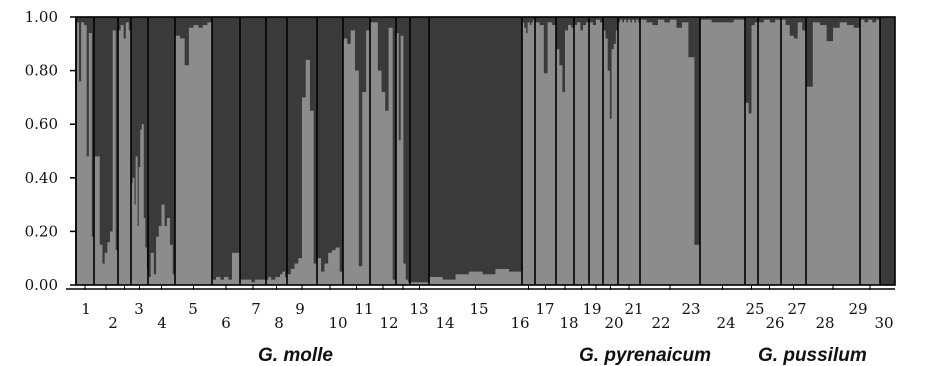  What do you see at coordinates (613, 323) in the screenshot?
I see `x-tick-label: 20` at bounding box center [613, 323].